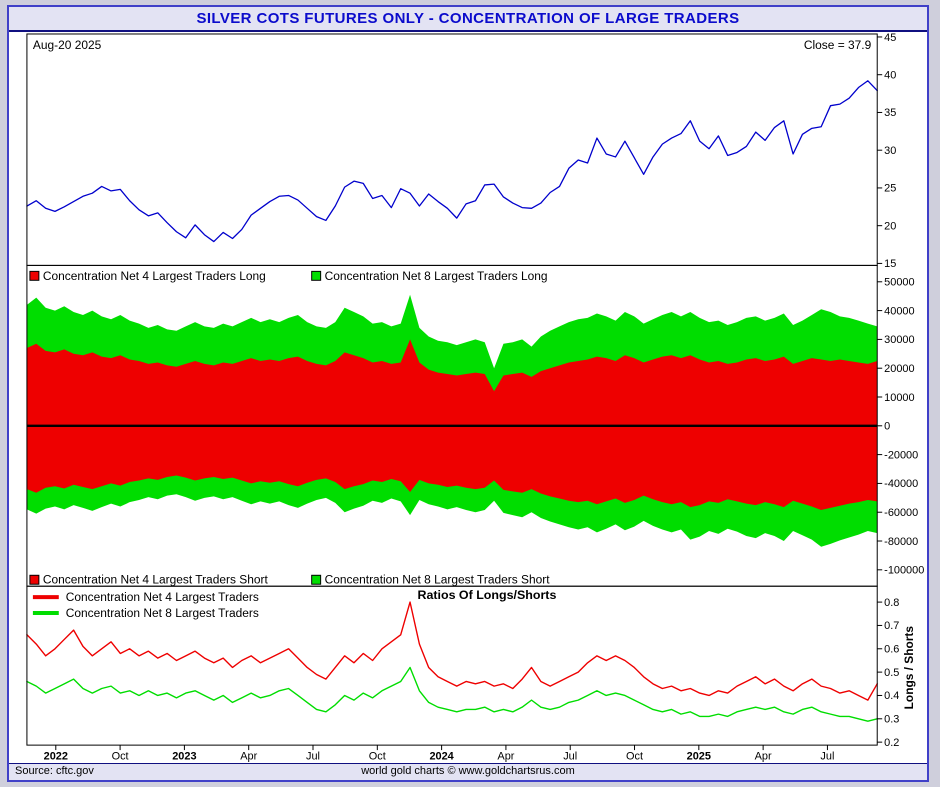 The width and height of the screenshot is (940, 787). What do you see at coordinates (904, 571) in the screenshot?
I see `svg-text: -100000` at bounding box center [904, 571].